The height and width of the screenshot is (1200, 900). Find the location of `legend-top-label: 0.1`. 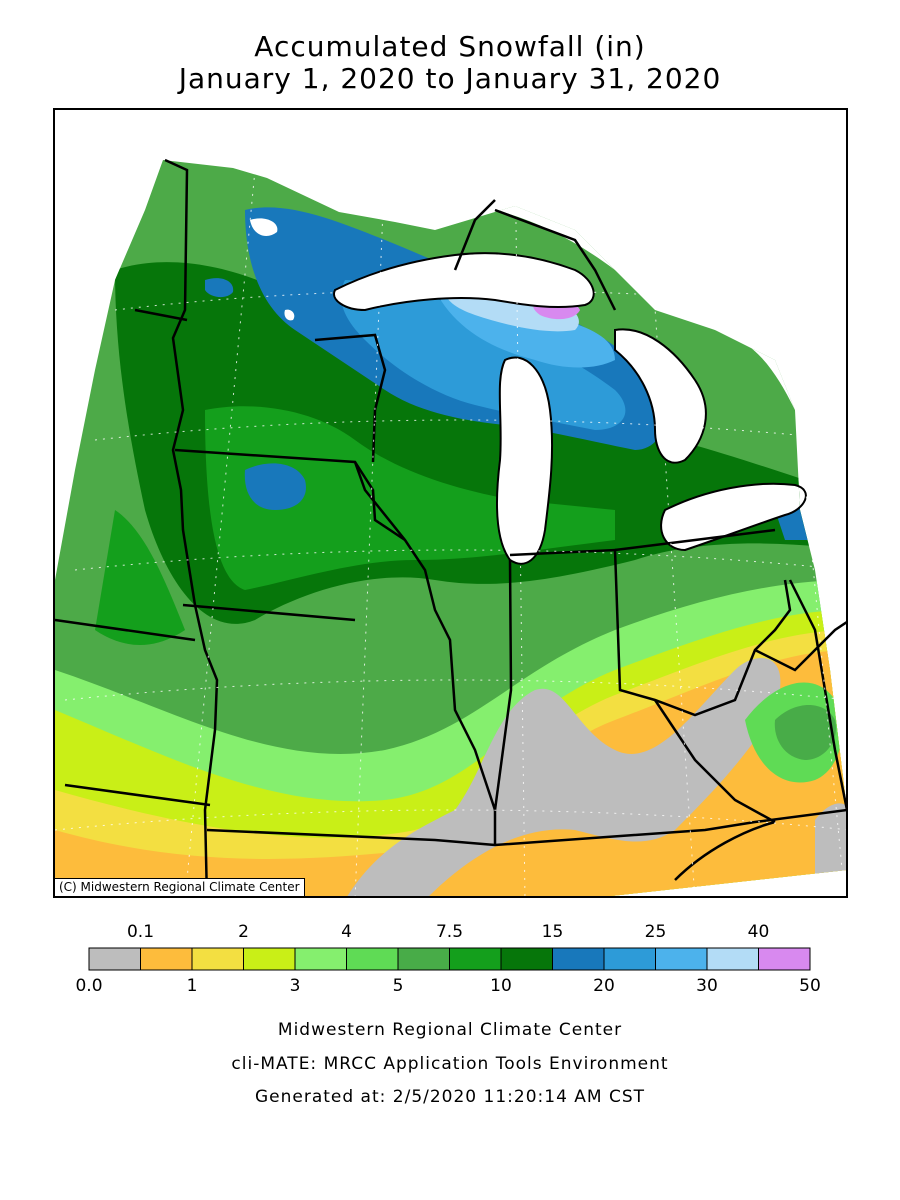

legend-top-label: 0.1 is located at coordinates (140, 932).